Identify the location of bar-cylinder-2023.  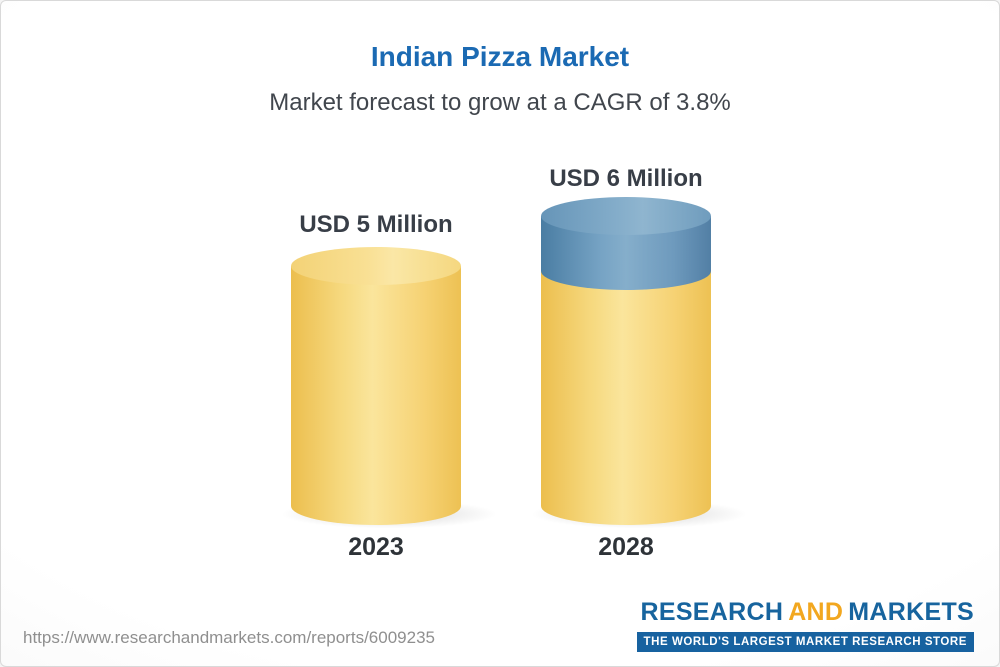
(376, 386).